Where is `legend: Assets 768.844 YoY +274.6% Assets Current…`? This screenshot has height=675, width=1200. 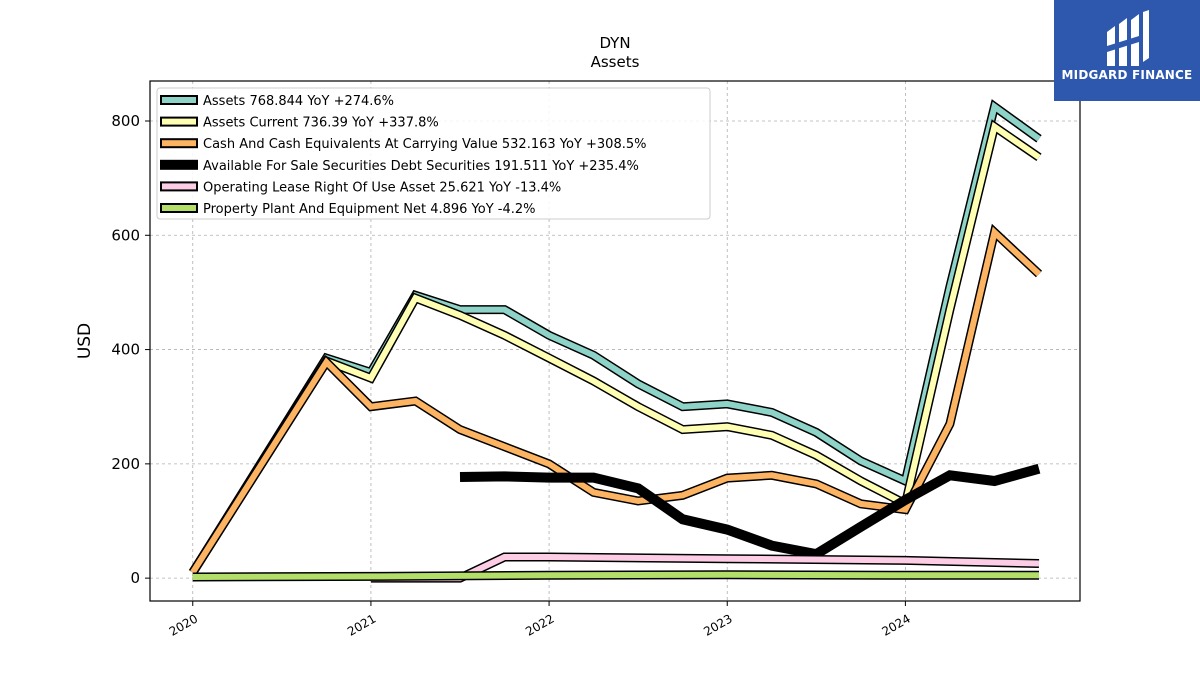 legend: Assets 768.844 YoY +274.6% Assets Current… is located at coordinates (433, 153).